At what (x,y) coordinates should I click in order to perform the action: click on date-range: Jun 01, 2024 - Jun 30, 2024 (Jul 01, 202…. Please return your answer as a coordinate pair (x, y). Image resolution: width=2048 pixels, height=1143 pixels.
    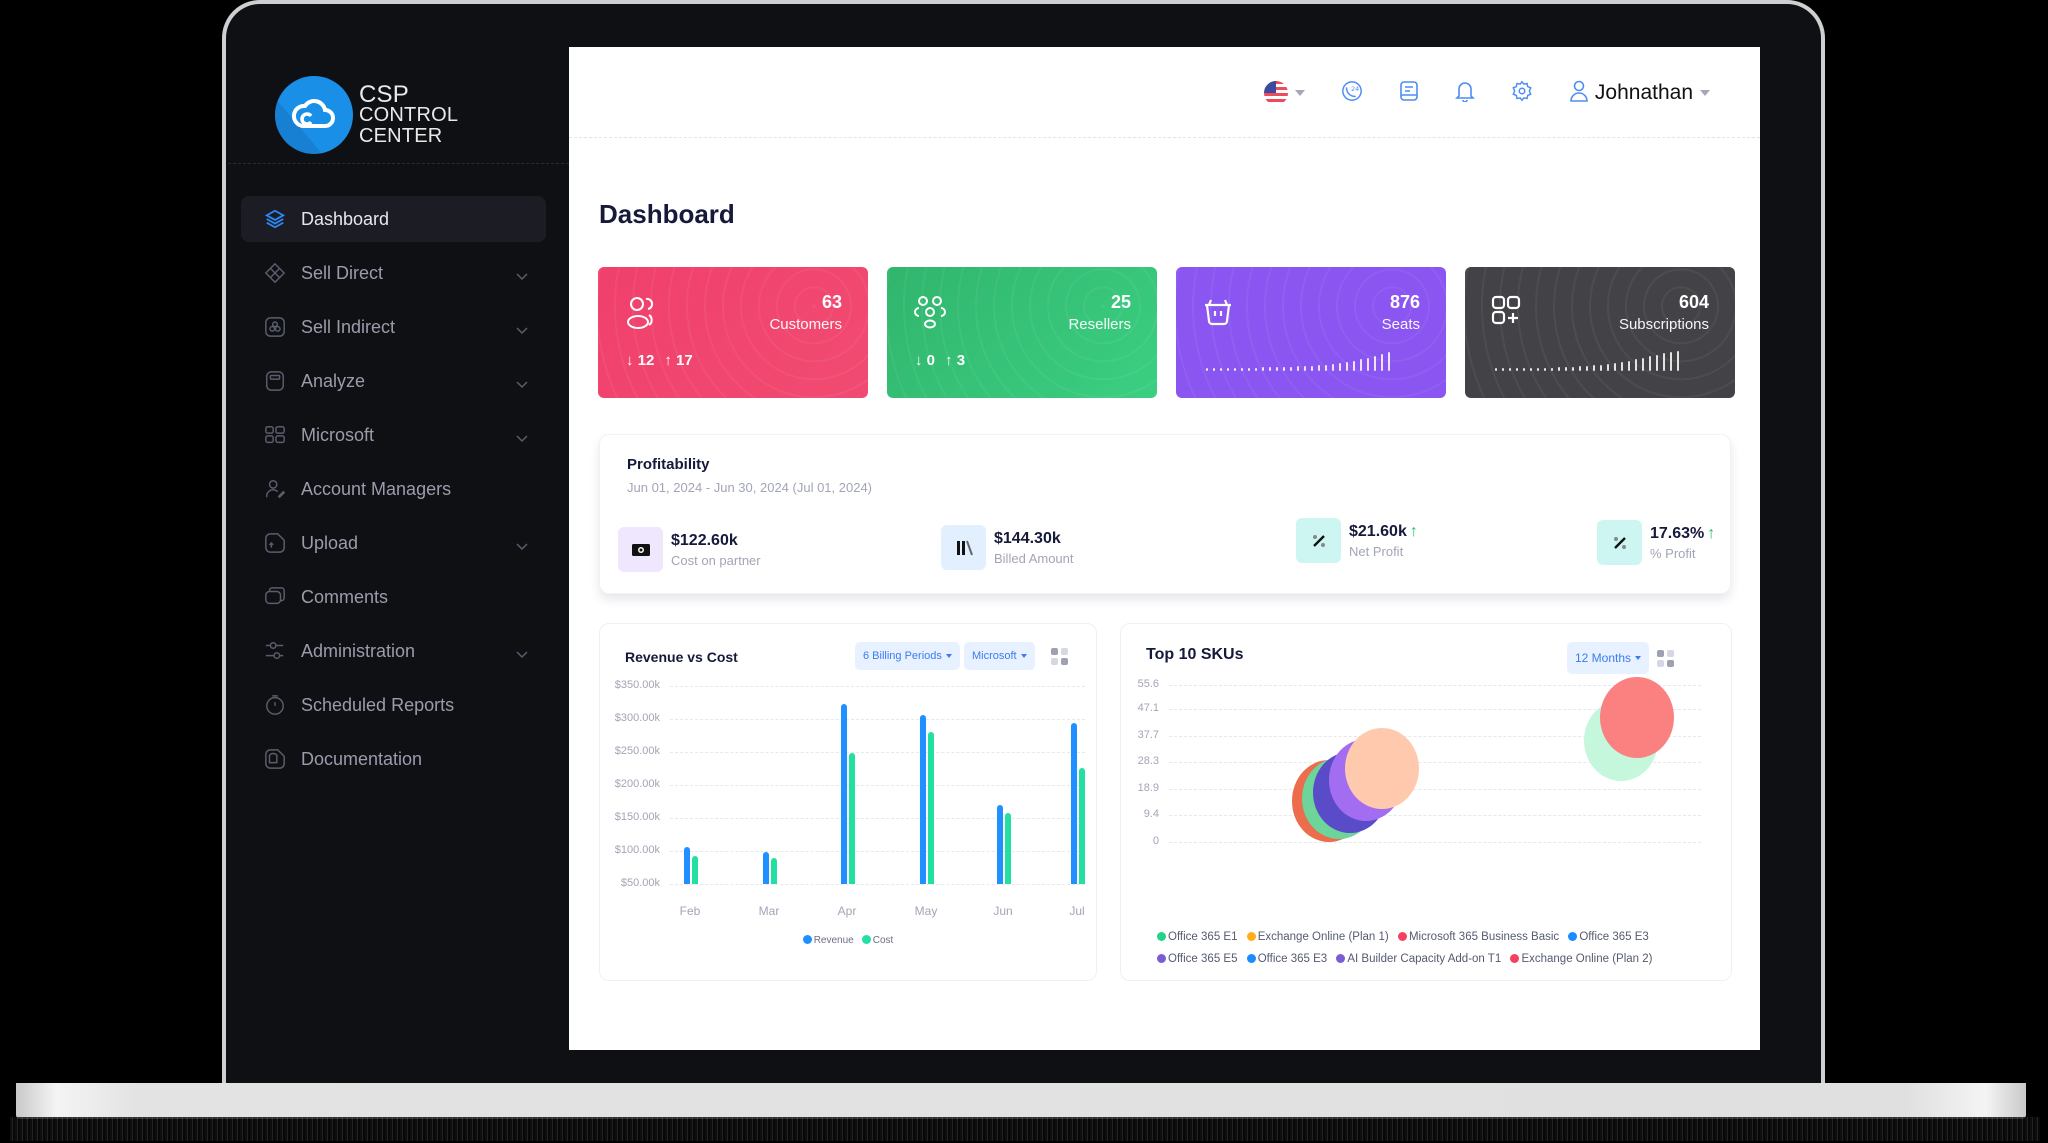
    Looking at the image, I should click on (750, 487).